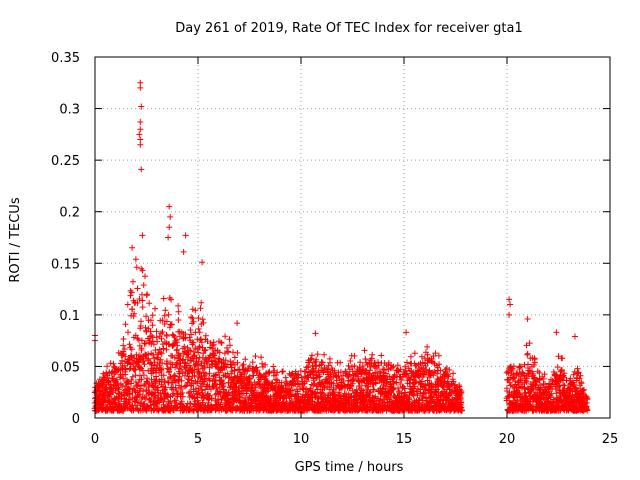 Image resolution: width=640 pixels, height=480 pixels. What do you see at coordinates (198, 439) in the screenshot?
I see `x-tick-label: 5` at bounding box center [198, 439].